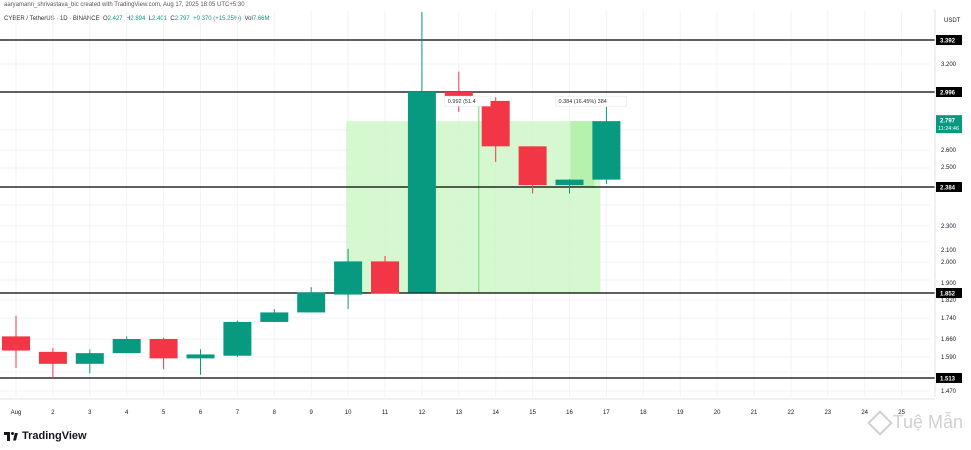  I want to click on candle-countdown: 11:24:46, so click(948, 129).